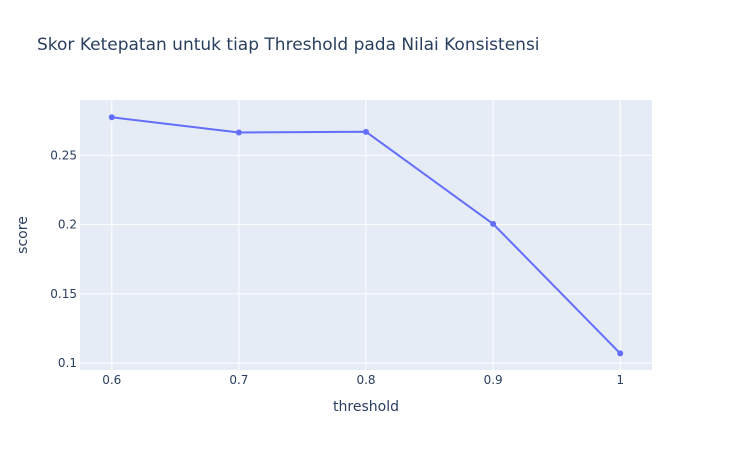 Image resolution: width=732 pixels, height=450 pixels. What do you see at coordinates (238, 380) in the screenshot?
I see `x-tick-label: 0.7` at bounding box center [238, 380].